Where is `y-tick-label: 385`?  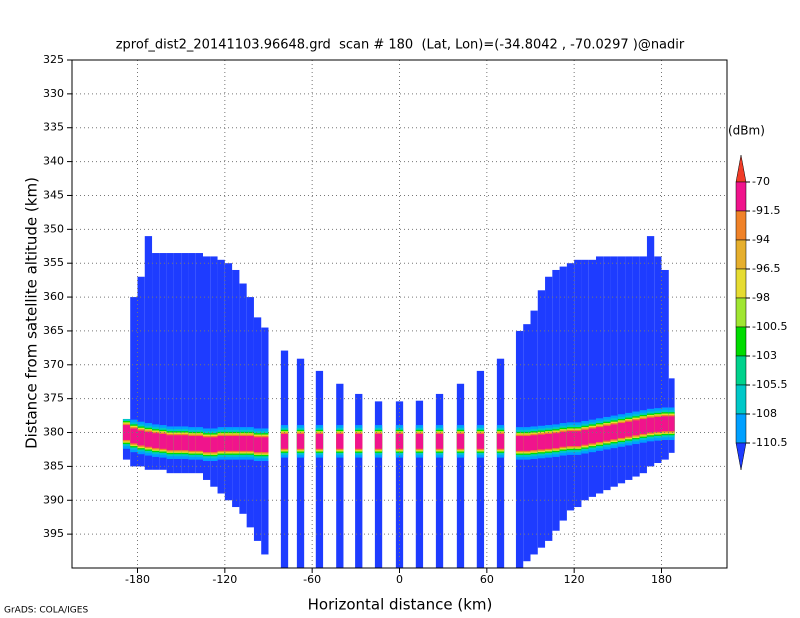 y-tick-label: 385 is located at coordinates (53, 465).